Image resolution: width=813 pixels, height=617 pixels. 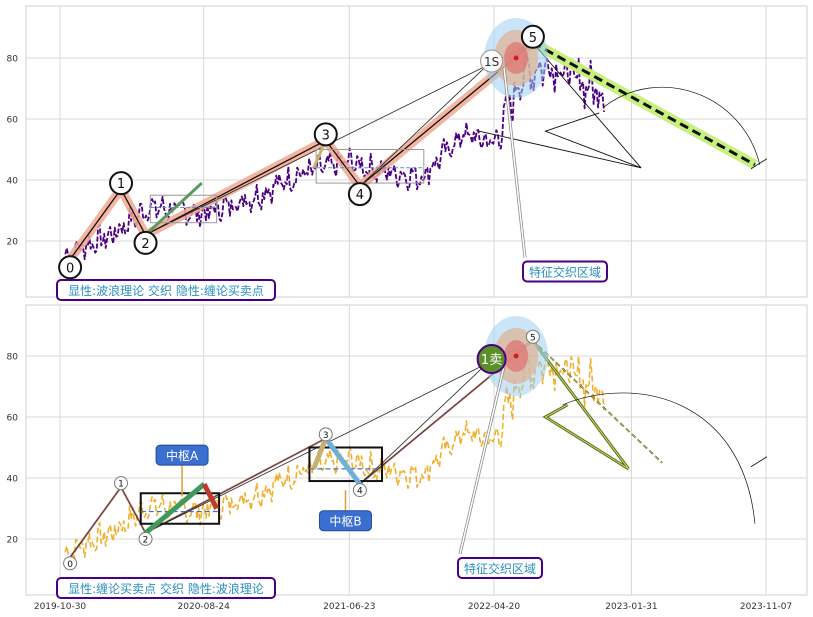 I want to click on forecast-line-inner, so click(x=597, y=402).